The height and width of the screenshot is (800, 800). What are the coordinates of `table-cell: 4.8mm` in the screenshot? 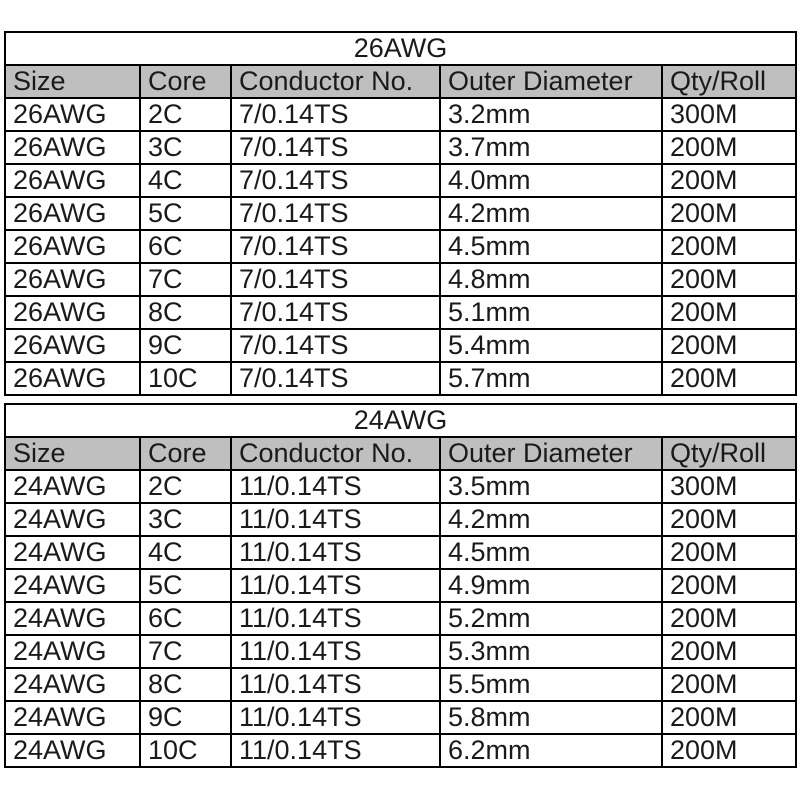 It's located at (551, 279).